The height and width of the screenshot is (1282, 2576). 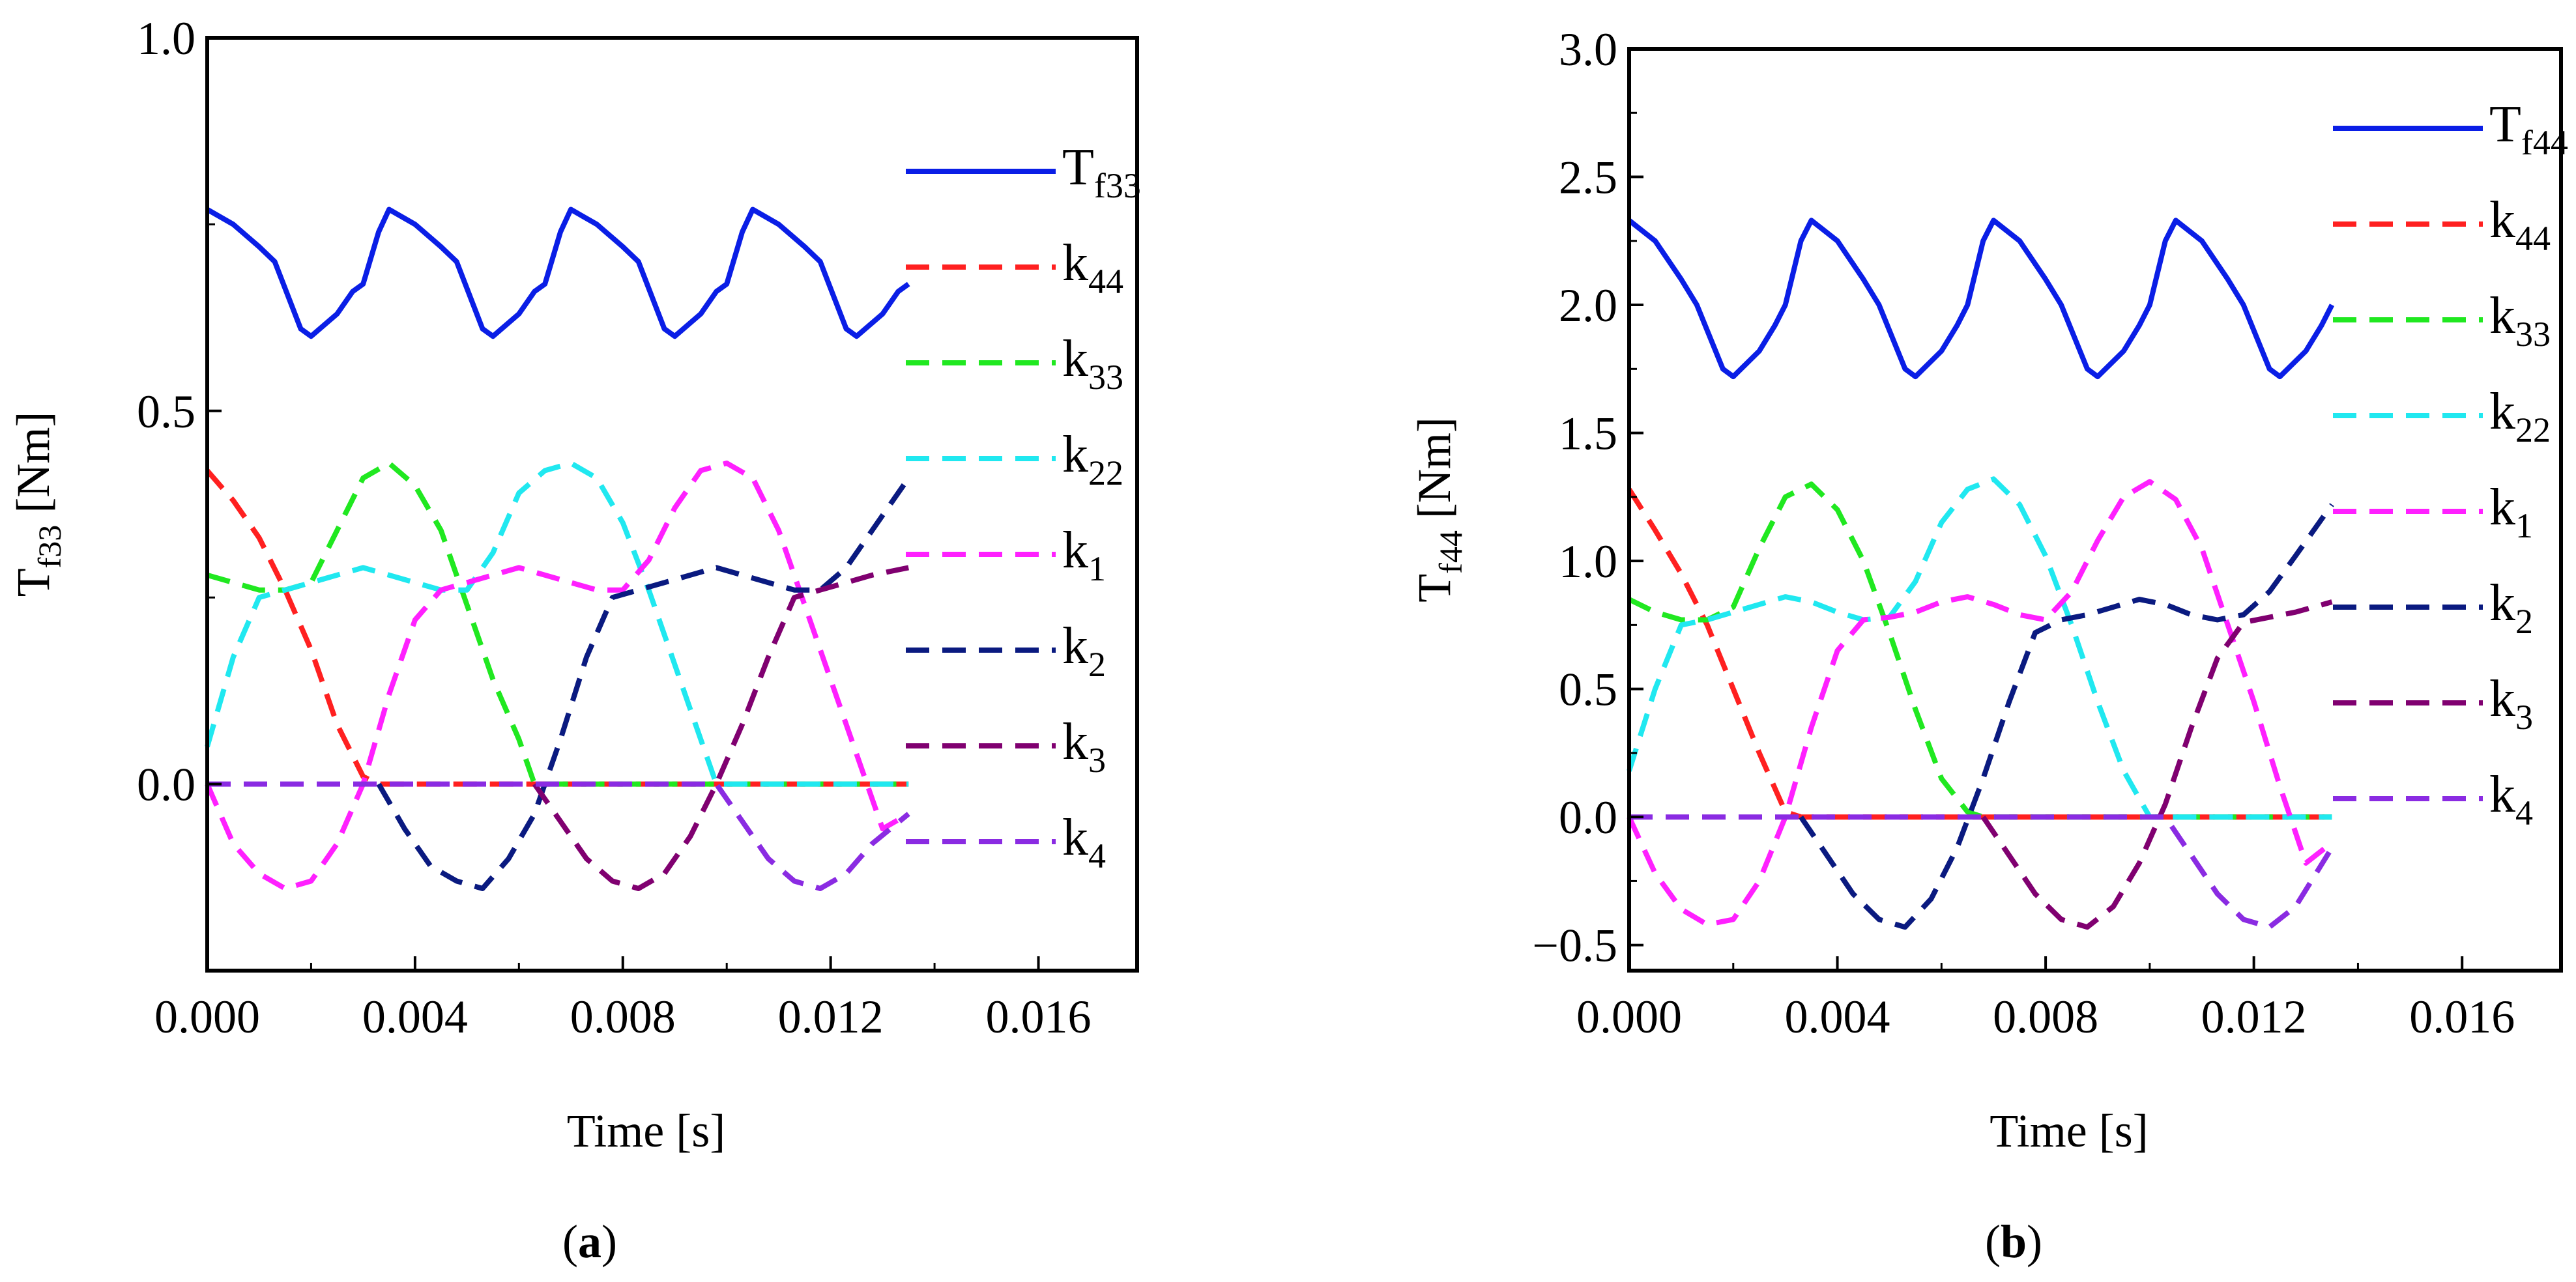 What do you see at coordinates (33, 468) in the screenshot?
I see `y-axis-title-unit-a: [Nm]` at bounding box center [33, 468].